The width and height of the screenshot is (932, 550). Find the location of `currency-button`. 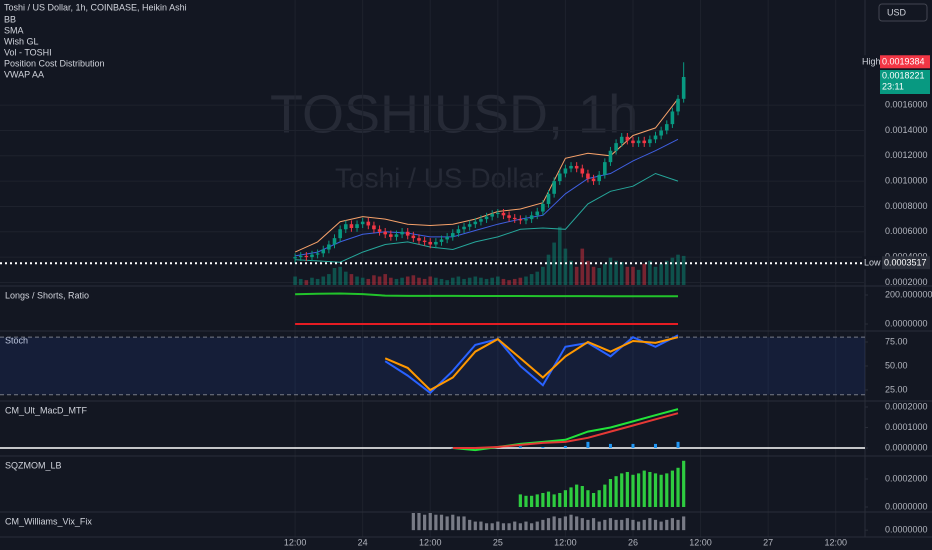

currency-button is located at coordinates (903, 12).